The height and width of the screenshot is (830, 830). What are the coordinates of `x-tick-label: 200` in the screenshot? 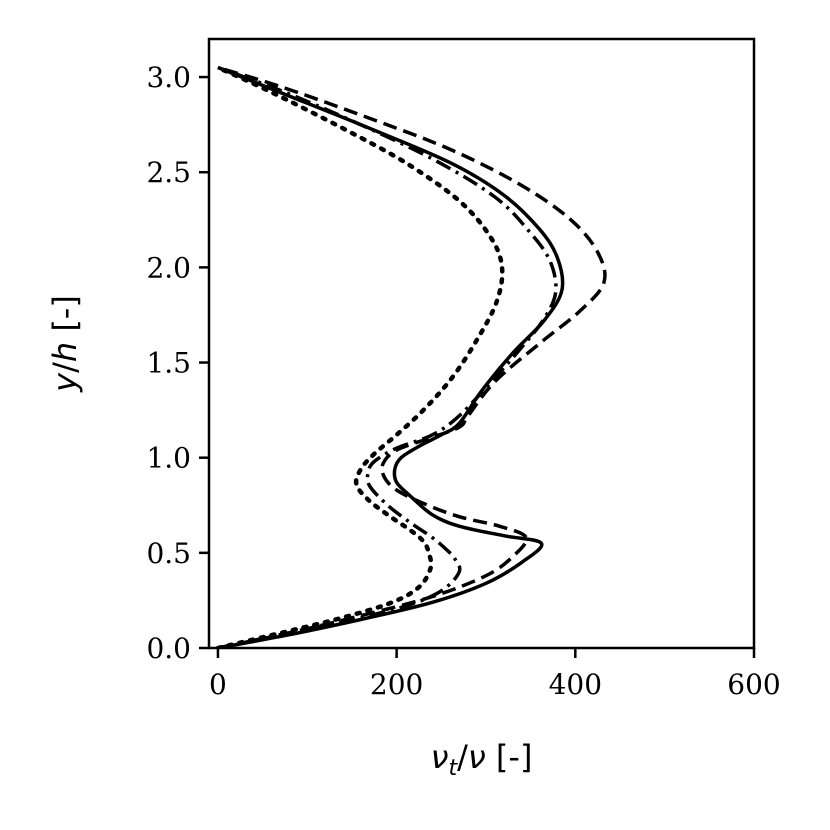 It's located at (396, 684).